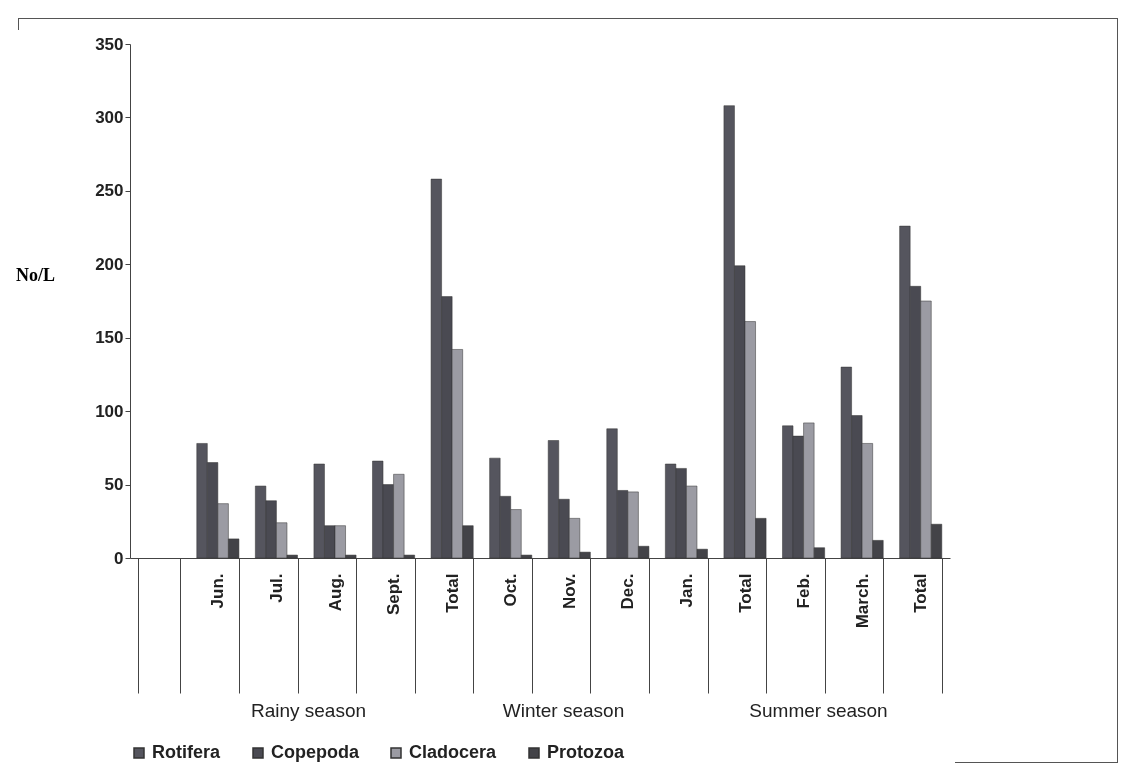 The height and width of the screenshot is (769, 1137). What do you see at coordinates (308, 711) in the screenshot?
I see `text: Rainy season` at bounding box center [308, 711].